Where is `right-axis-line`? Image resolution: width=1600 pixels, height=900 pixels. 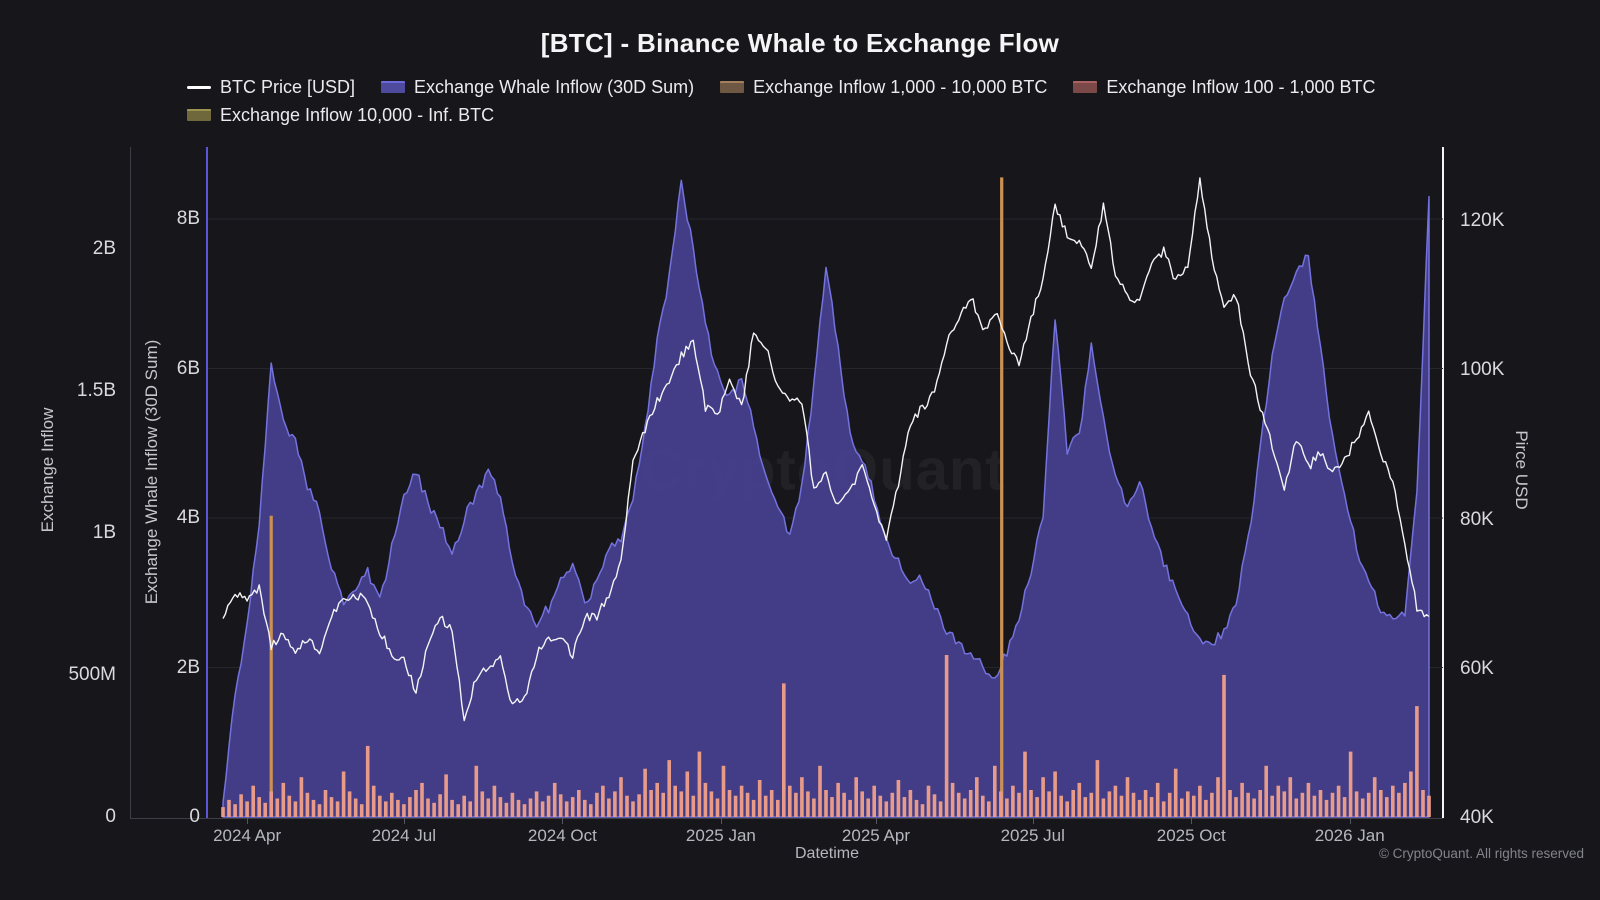 right-axis-line is located at coordinates (1443, 482).